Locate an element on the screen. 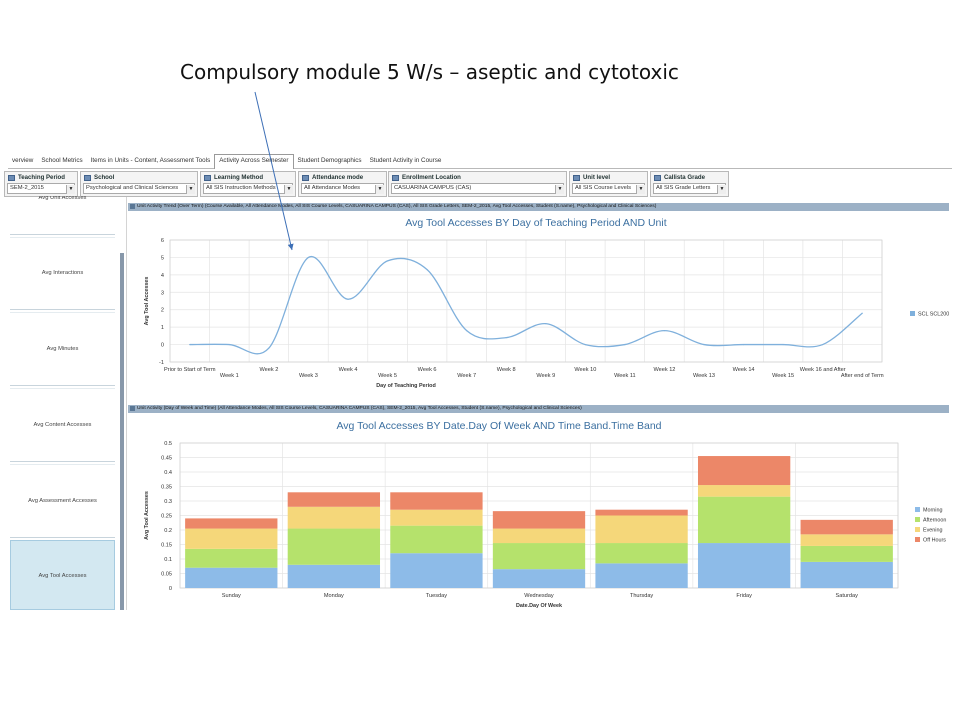  y-tick-label: 3 is located at coordinates (162, 293).